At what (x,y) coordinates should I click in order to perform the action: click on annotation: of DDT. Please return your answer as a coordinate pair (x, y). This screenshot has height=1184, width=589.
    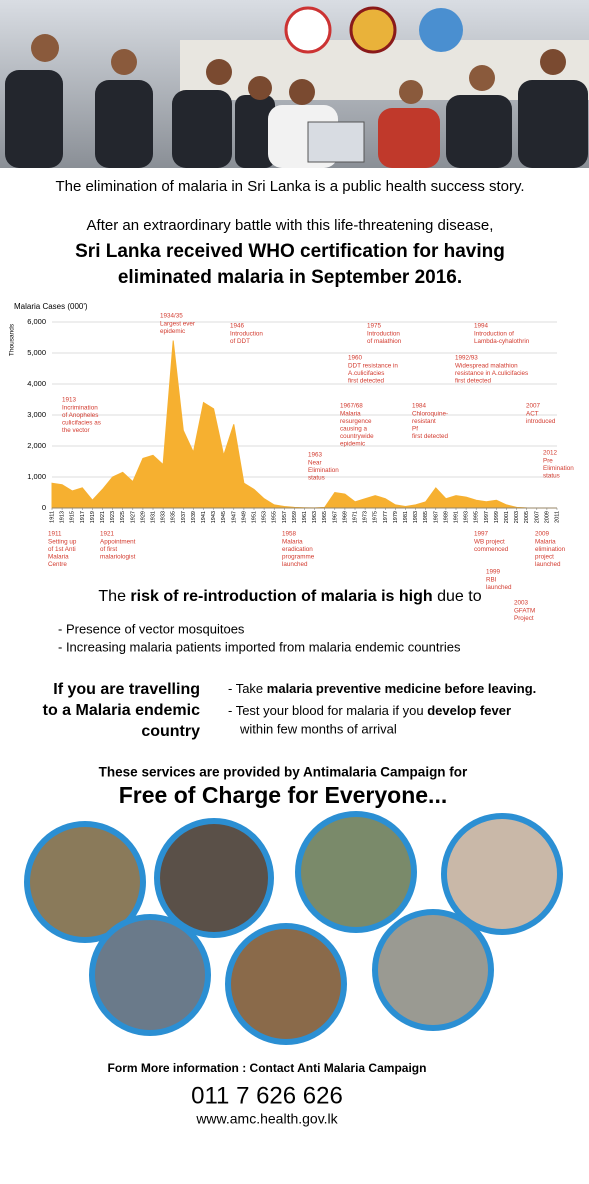
    Looking at the image, I should click on (240, 341).